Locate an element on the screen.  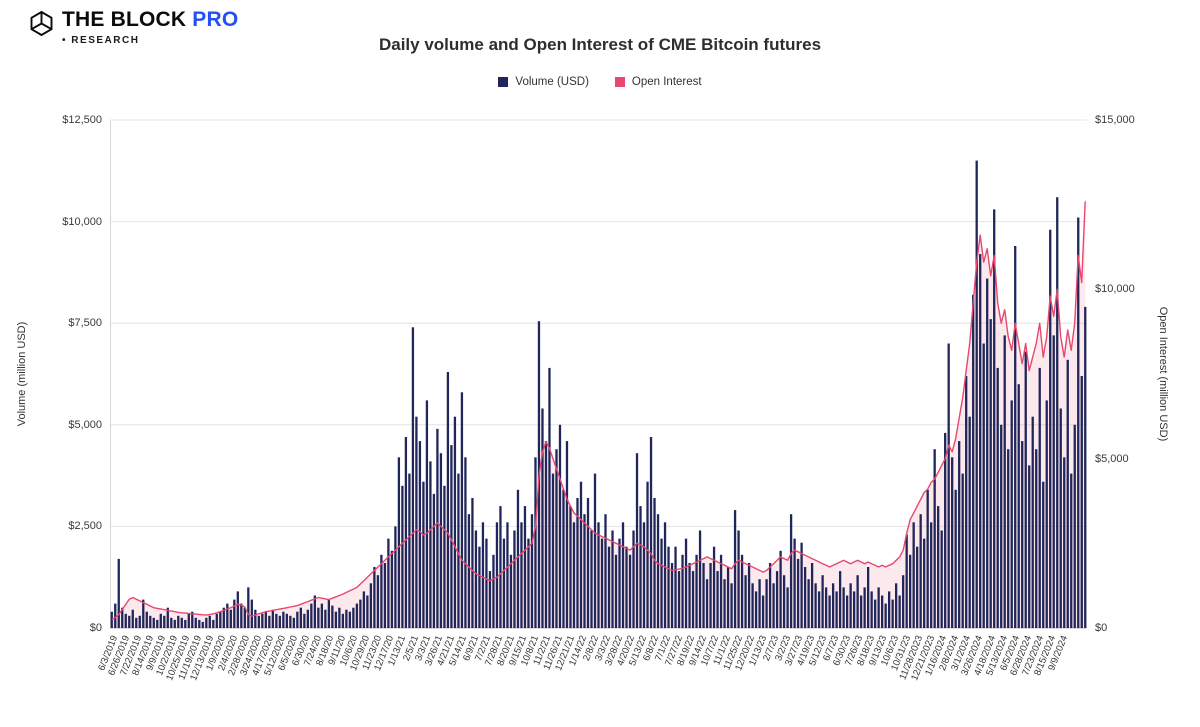
left-axis-tick: $2,500 is located at coordinates (85, 526).